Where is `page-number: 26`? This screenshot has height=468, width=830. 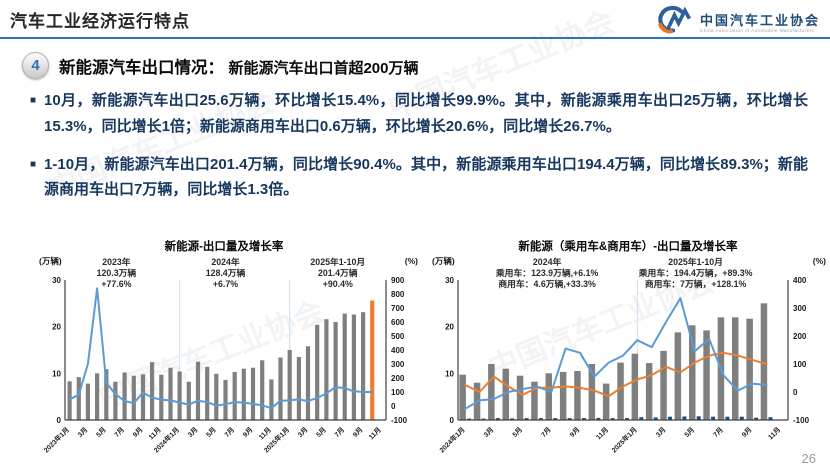
page-number: 26 is located at coordinates (808, 458).